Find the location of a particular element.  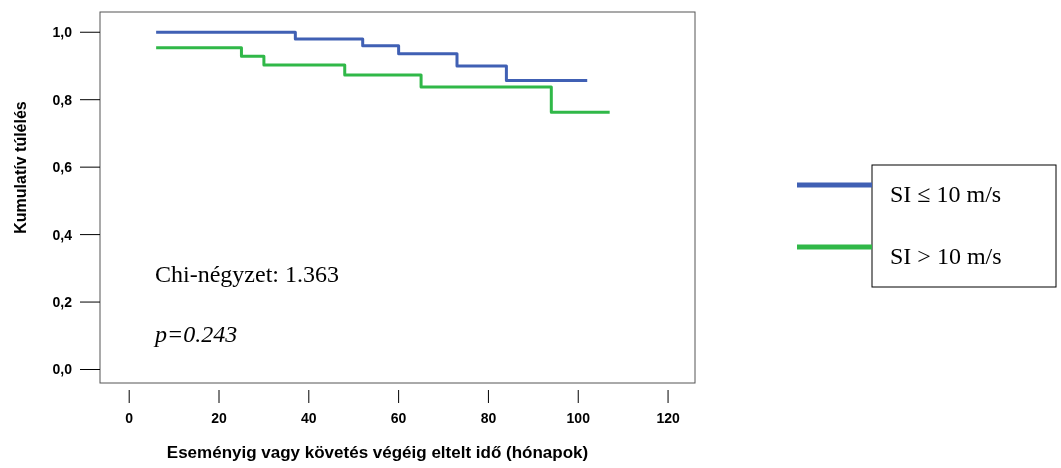

x-tick-label: 0 is located at coordinates (129, 418).